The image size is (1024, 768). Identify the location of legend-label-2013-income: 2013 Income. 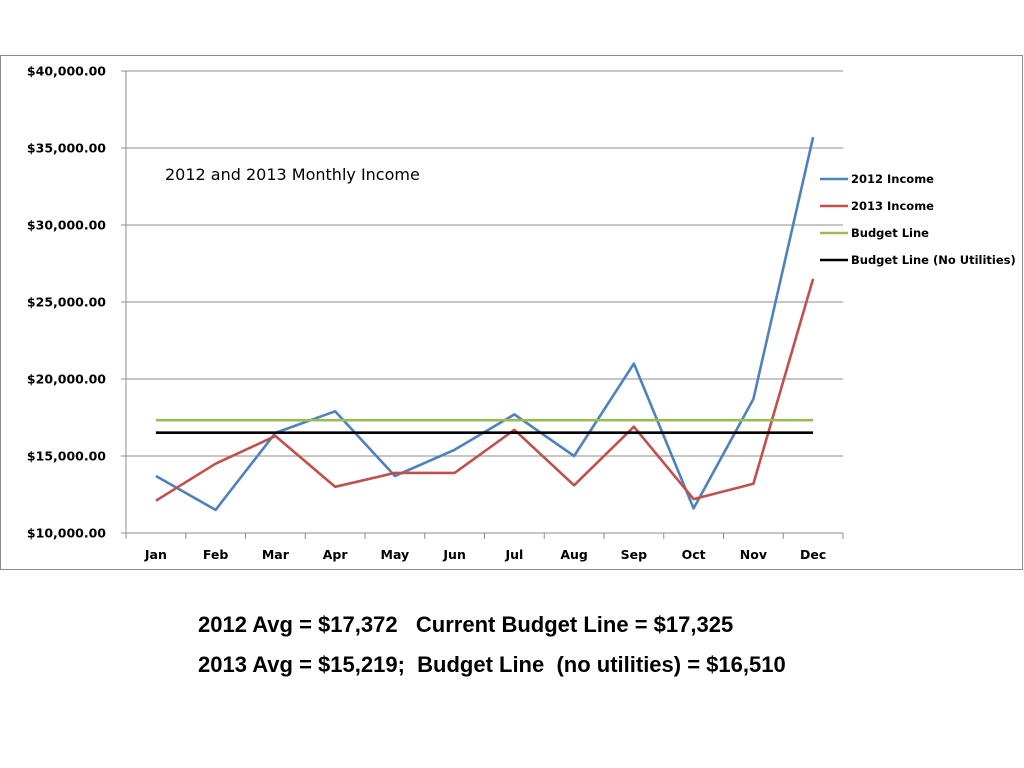
(892, 206).